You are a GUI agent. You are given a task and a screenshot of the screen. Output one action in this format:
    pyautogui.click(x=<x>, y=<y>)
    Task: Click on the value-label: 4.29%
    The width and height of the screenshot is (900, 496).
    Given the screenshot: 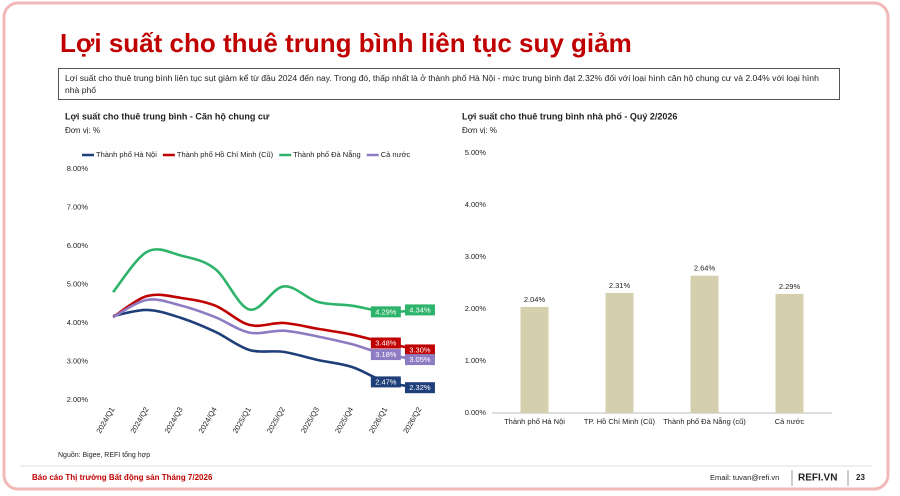 What is the action you would take?
    pyautogui.click(x=386, y=311)
    